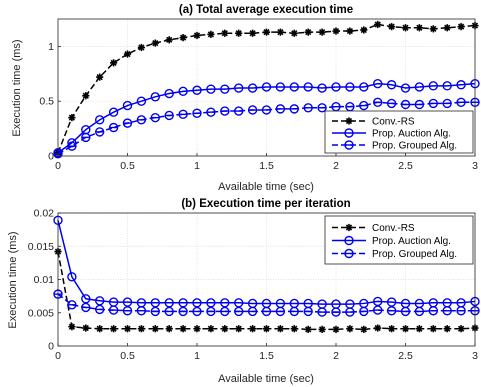  What do you see at coordinates (266, 187) in the screenshot?
I see `panel-a-xlabel: Available time (sec)` at bounding box center [266, 187].